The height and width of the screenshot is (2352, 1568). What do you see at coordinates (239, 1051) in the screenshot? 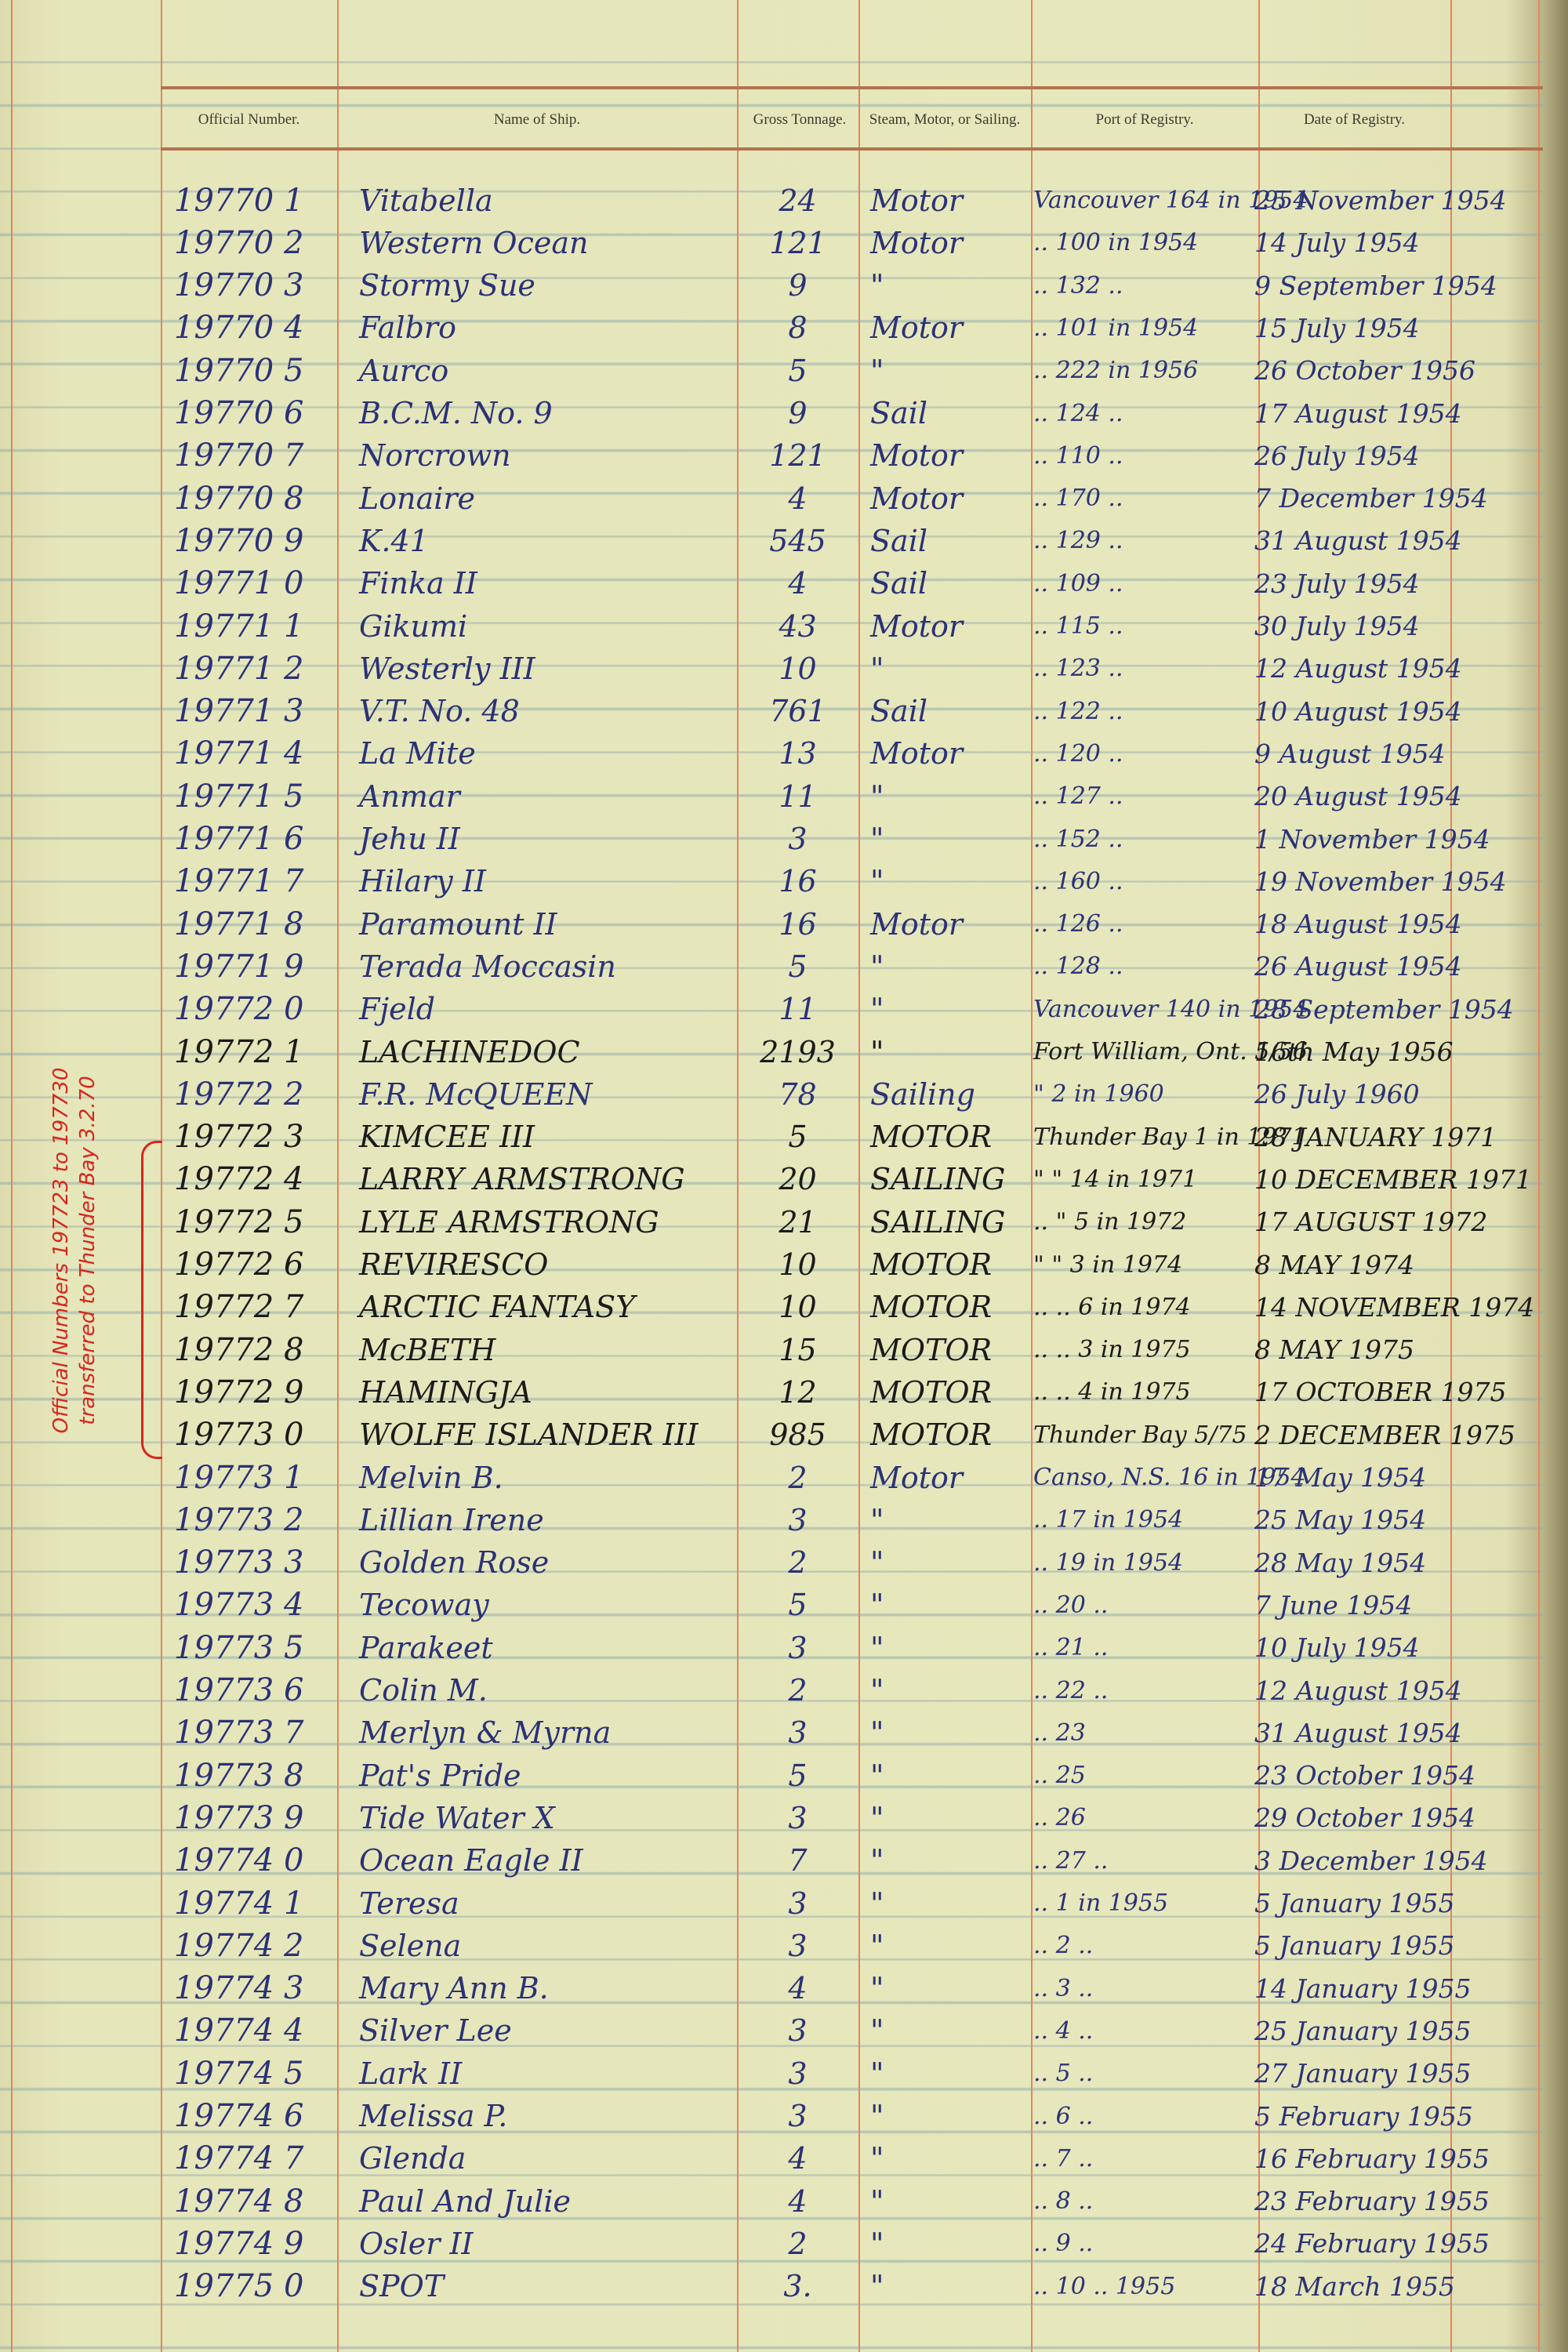
I see `official-number: 19772 1` at bounding box center [239, 1051].